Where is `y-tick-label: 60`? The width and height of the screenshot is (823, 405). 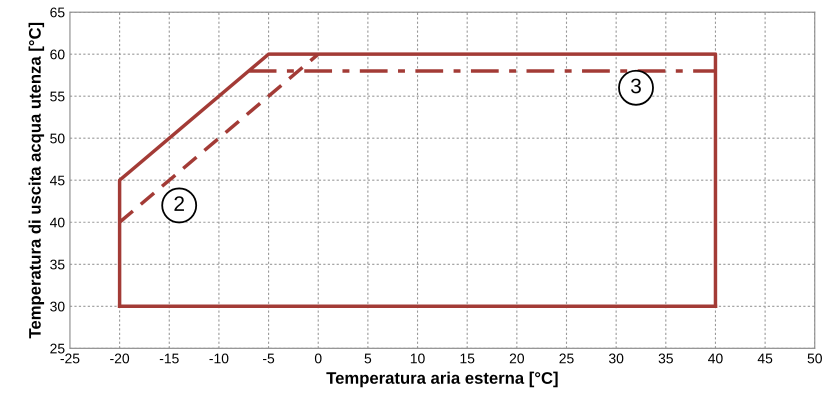
y-tick-label: 60 is located at coordinates (57, 55).